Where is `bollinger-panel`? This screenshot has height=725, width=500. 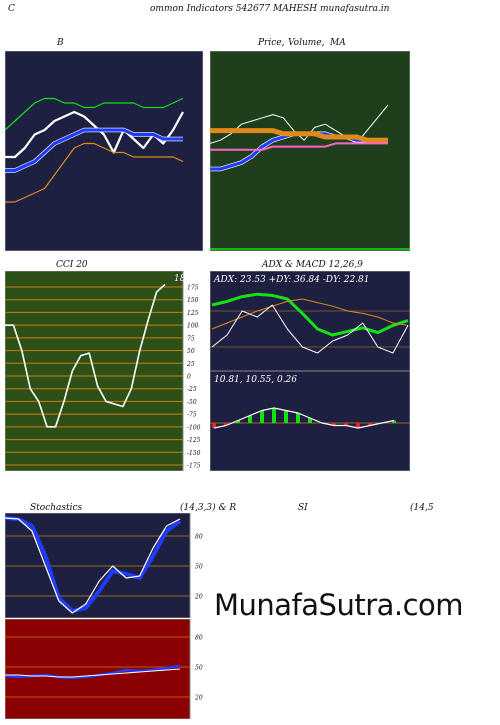 bollinger-panel is located at coordinates (104, 151).